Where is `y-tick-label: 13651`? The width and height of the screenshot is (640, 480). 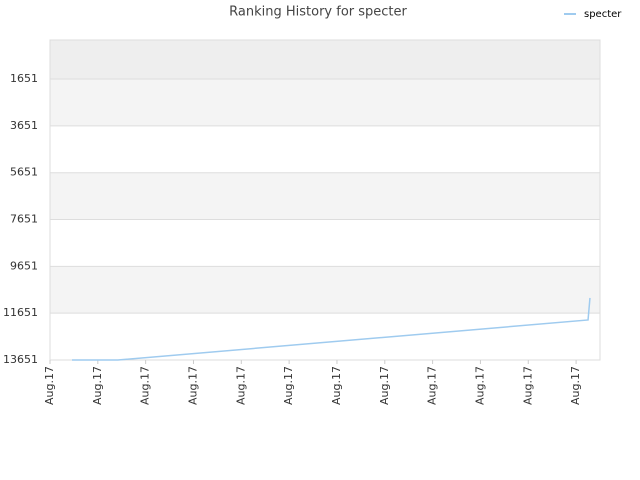
y-tick-label: 13651 is located at coordinates (20, 359).